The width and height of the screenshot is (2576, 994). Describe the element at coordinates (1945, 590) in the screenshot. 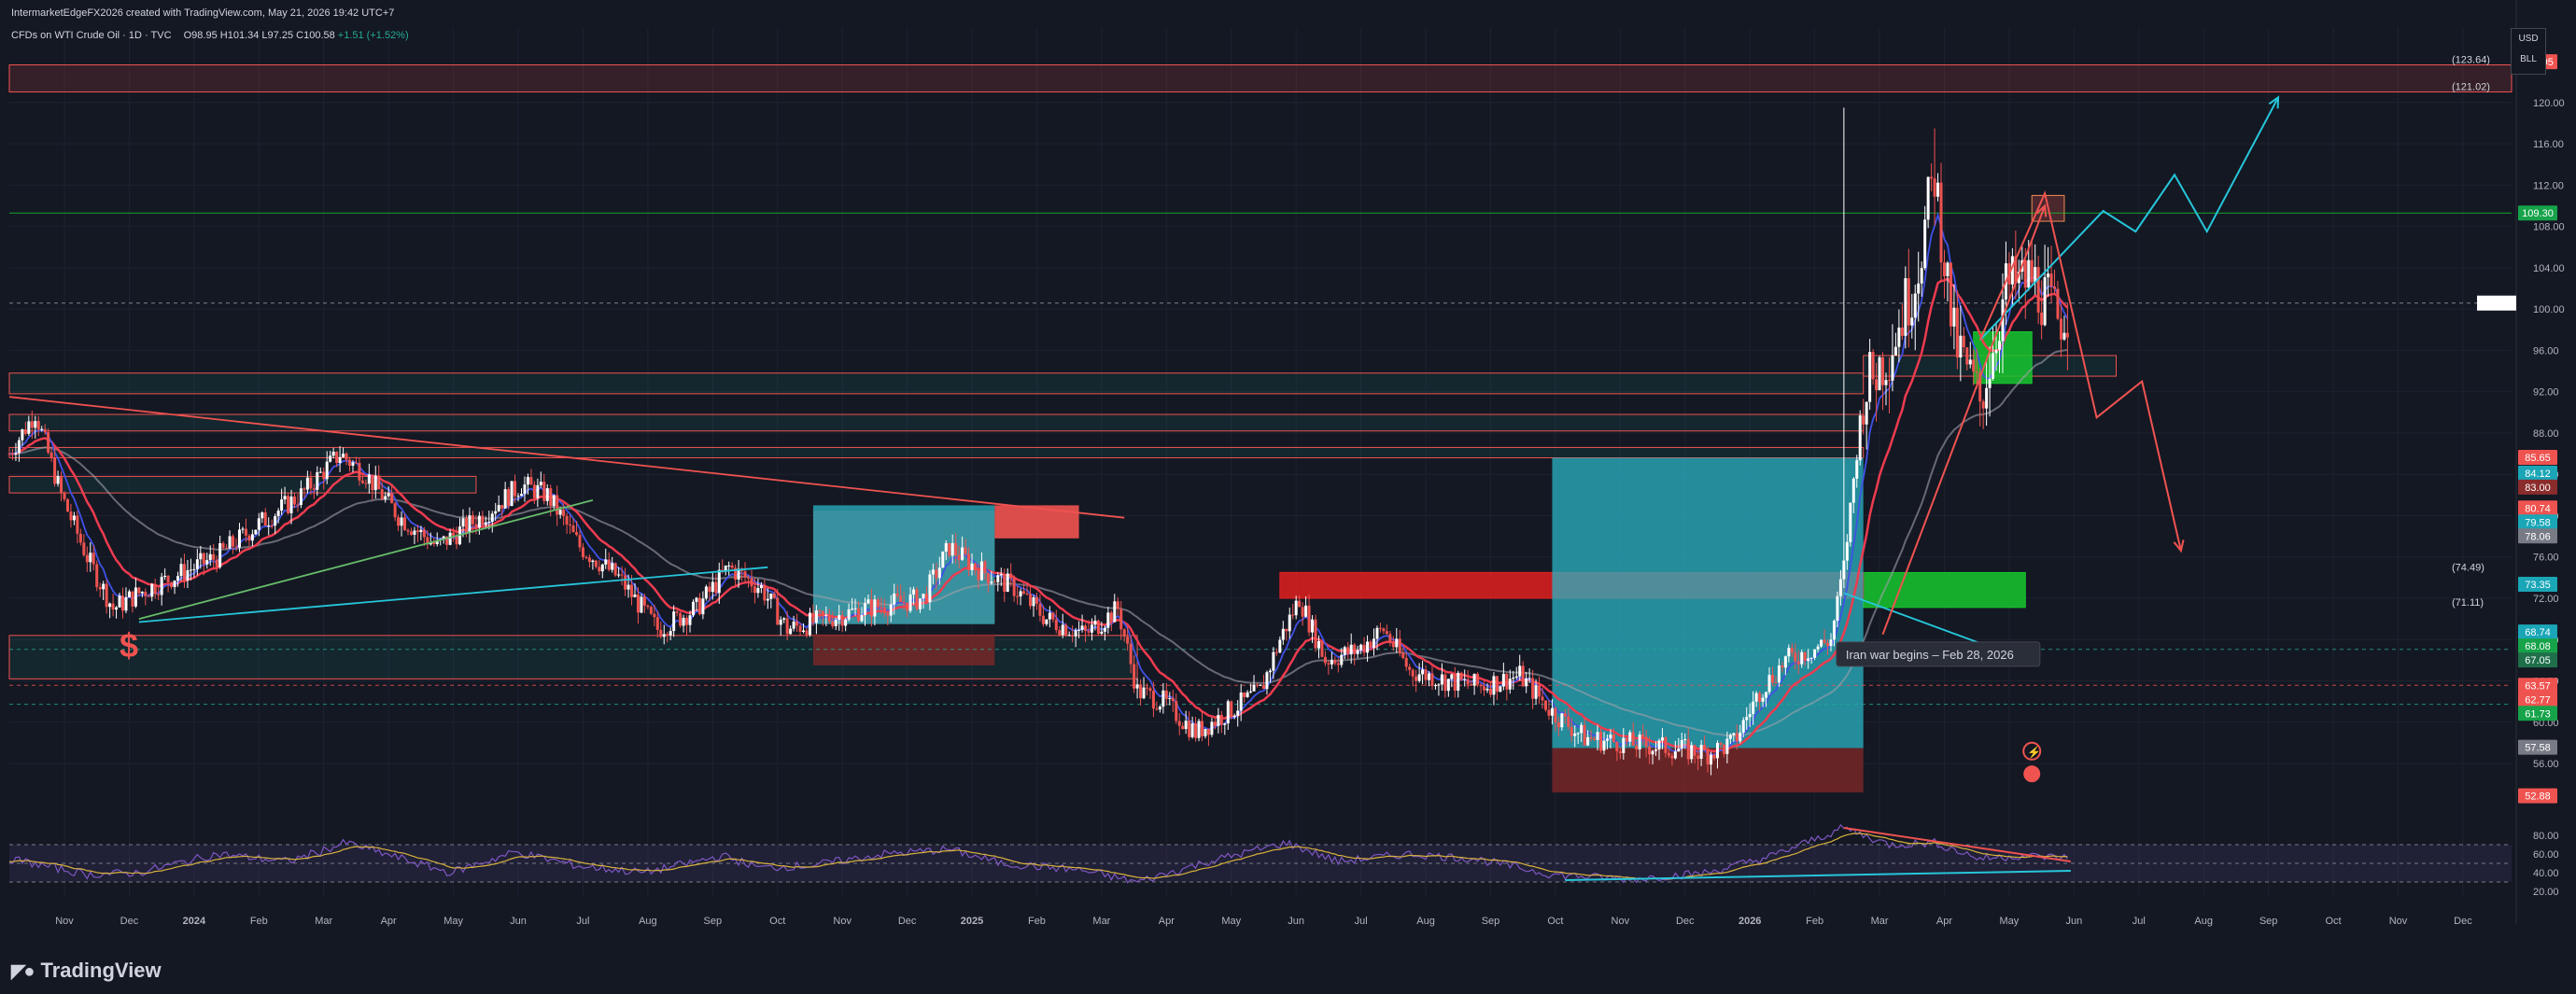

I see `zone-demand` at that location.